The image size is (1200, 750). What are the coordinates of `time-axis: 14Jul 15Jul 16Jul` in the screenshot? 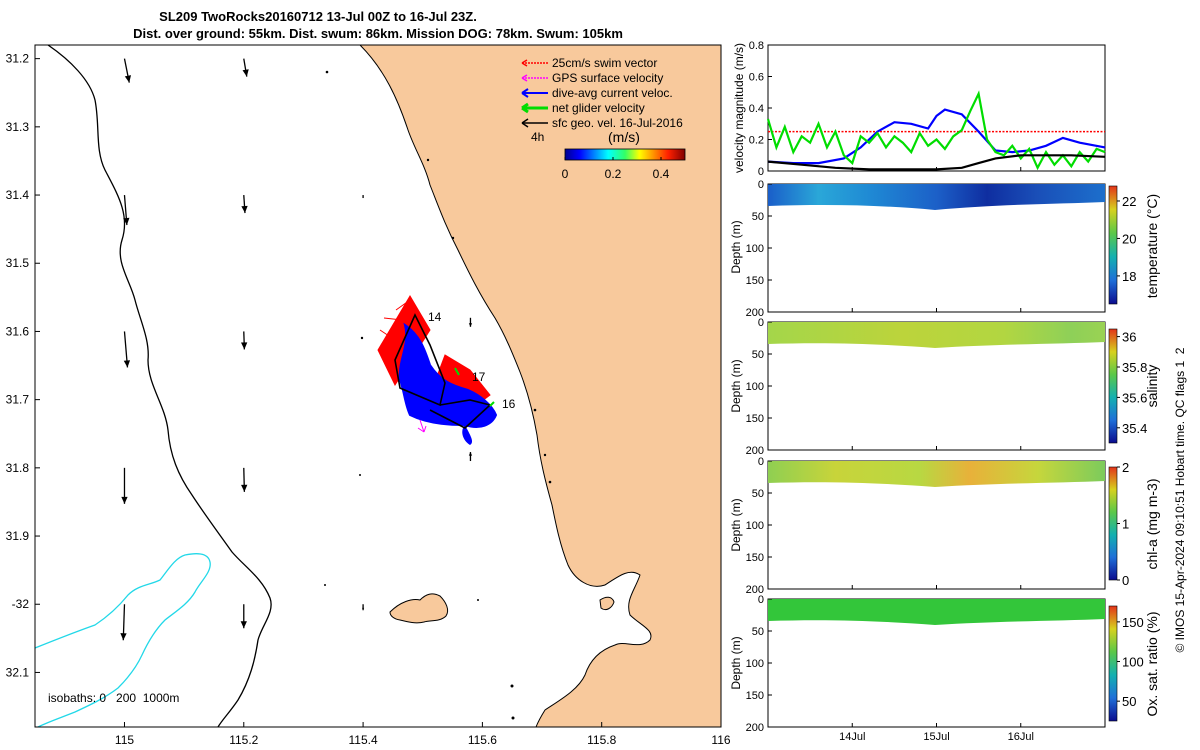 It's located at (936, 455).